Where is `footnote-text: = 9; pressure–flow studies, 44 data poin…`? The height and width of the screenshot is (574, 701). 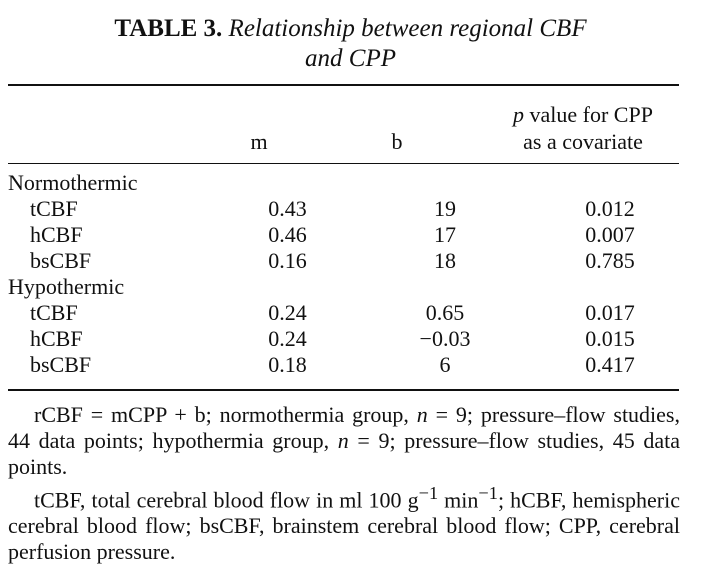 footnote-text: = 9; pressure–flow studies, 44 data poin… is located at coordinates (344, 427).